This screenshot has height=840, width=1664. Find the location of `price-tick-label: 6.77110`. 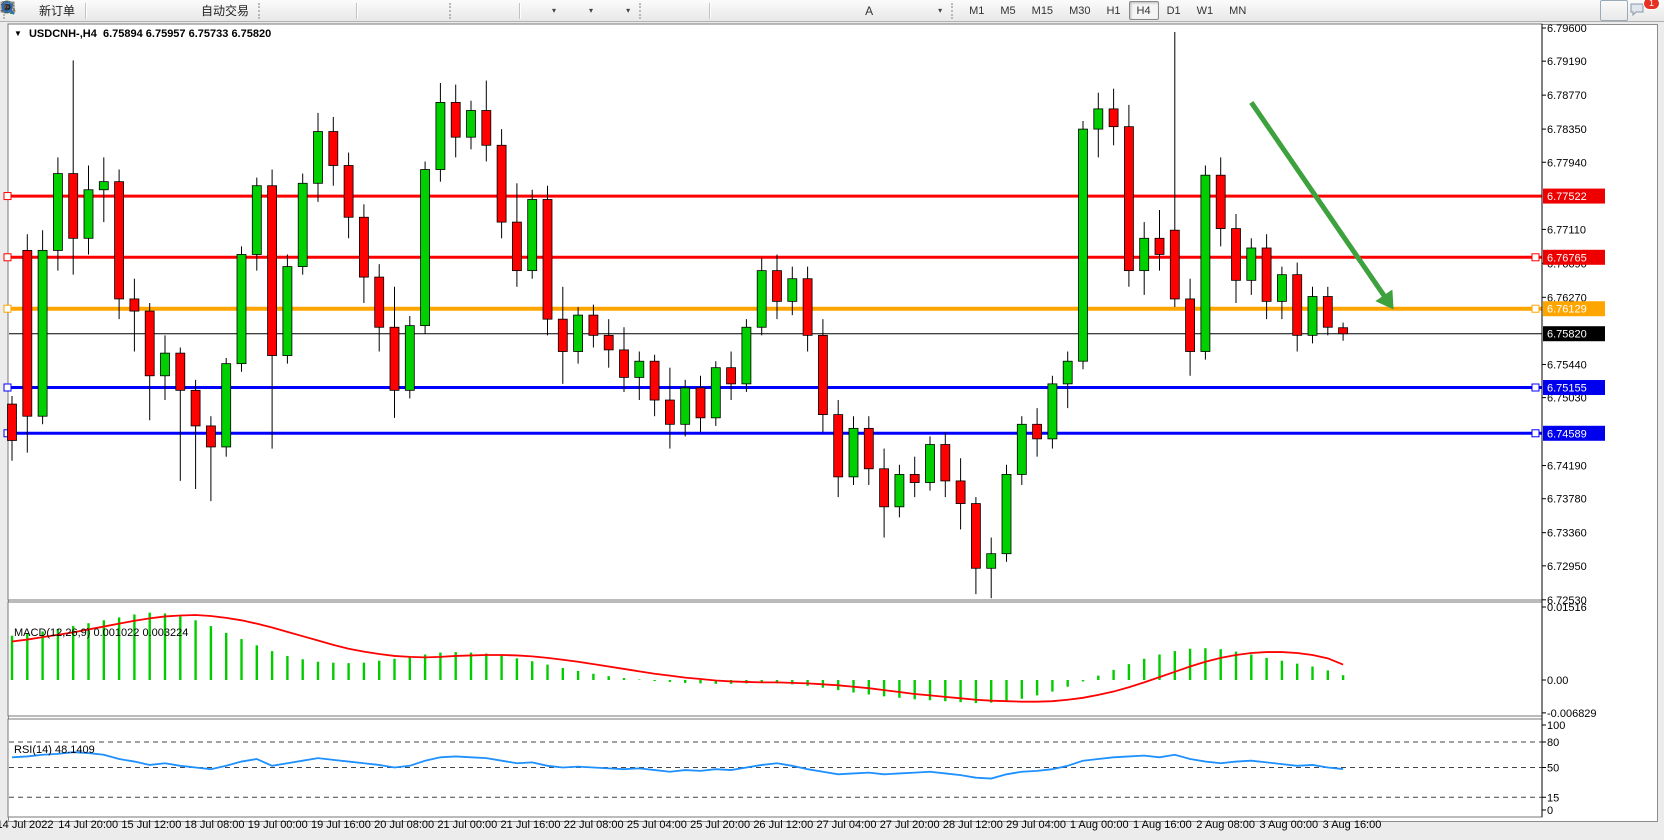

price-tick-label: 6.77110 is located at coordinates (1566, 230).